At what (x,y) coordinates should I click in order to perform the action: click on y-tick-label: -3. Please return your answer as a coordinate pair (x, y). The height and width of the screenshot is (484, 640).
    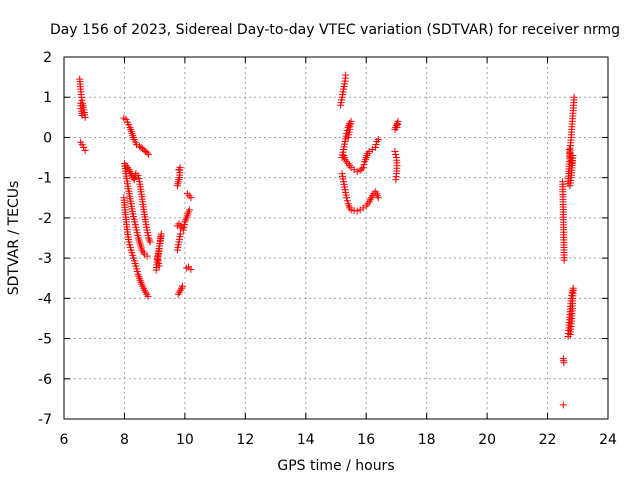
    Looking at the image, I should click on (45, 259).